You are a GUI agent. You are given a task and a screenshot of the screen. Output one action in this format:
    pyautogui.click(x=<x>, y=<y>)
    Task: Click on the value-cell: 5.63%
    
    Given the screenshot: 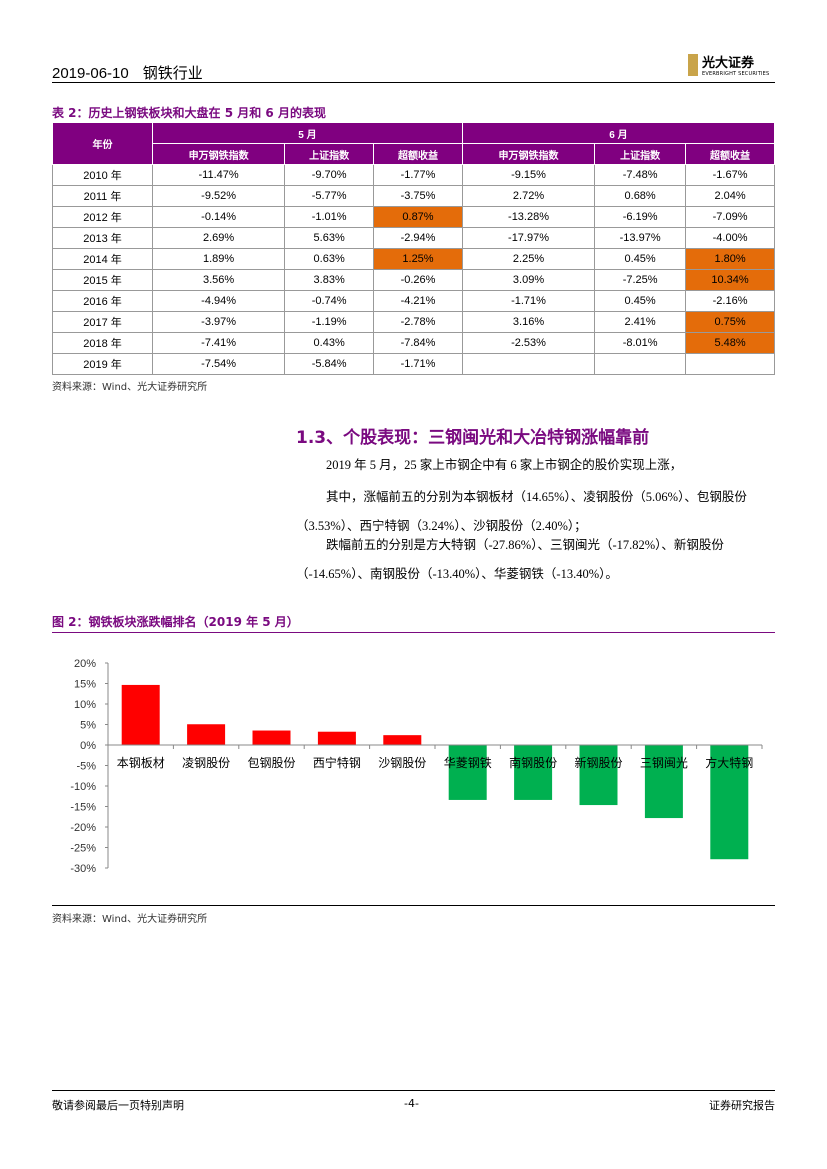 What is the action you would take?
    pyautogui.click(x=329, y=238)
    